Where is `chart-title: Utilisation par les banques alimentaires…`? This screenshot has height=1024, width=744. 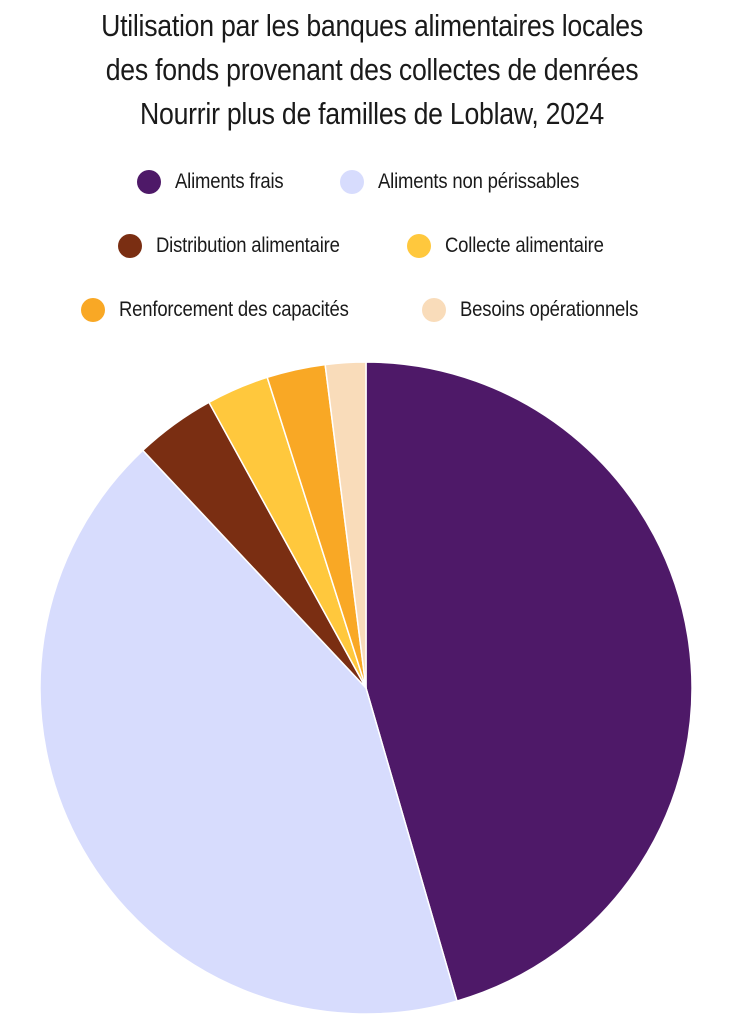
chart-title: Utilisation par les banques alimentaires… is located at coordinates (372, 70).